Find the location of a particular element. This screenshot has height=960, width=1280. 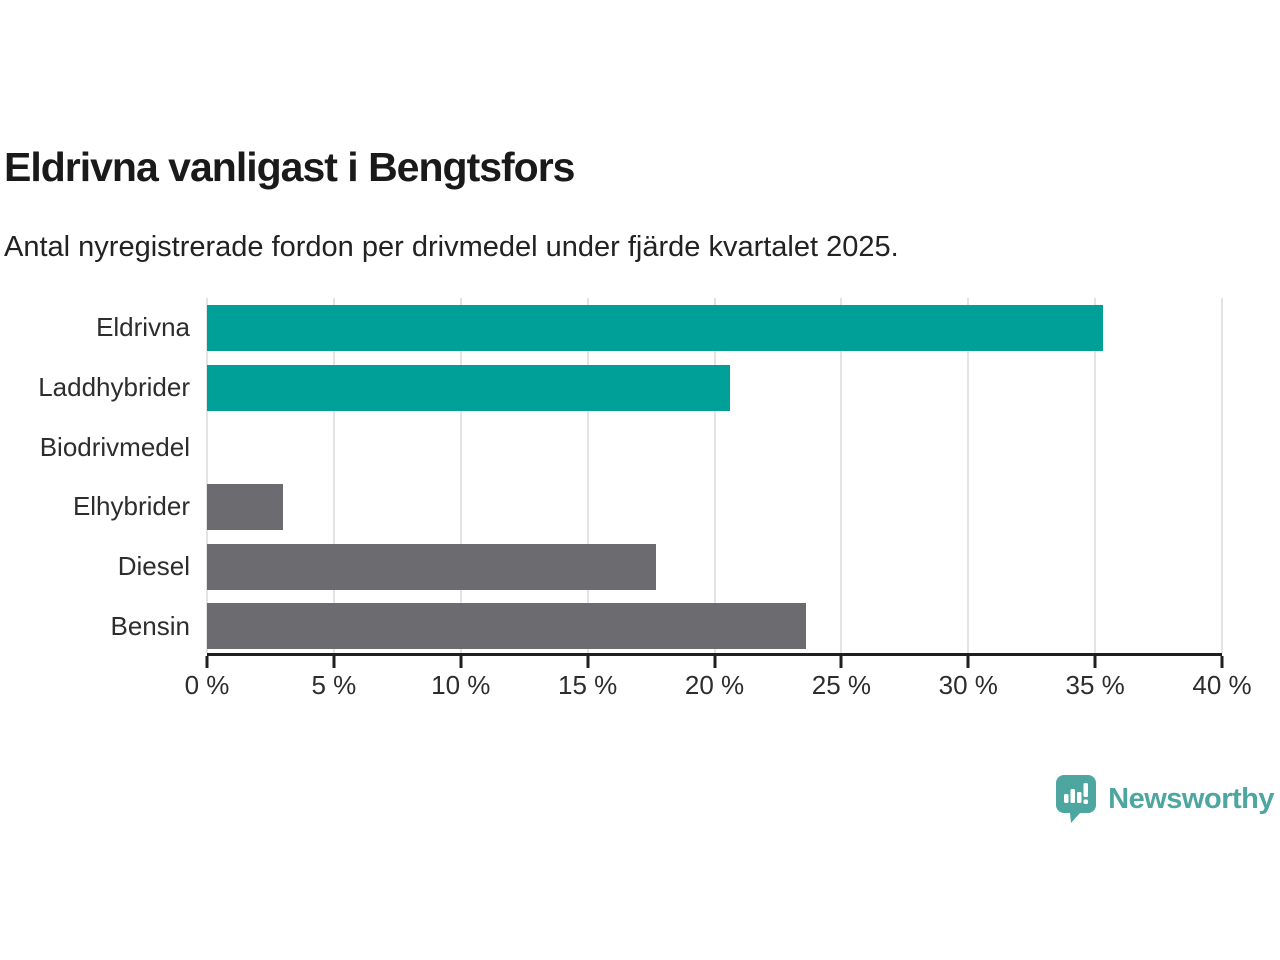

tick-label: 5 % is located at coordinates (334, 685).